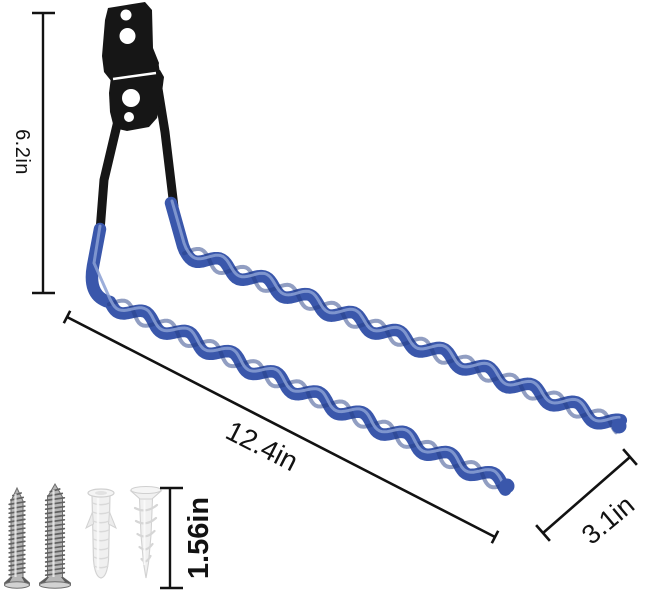 The image size is (645, 595). What do you see at coordinates (134, 76) in the screenshot?
I see `bracket-fold-gap` at bounding box center [134, 76].